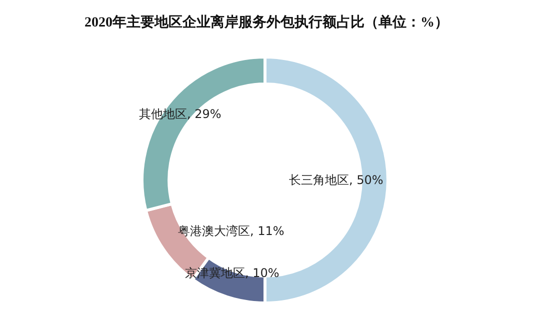  What do you see at coordinates (231, 231) in the screenshot?
I see `slice-label: 粤港澳大湾区, 11%` at bounding box center [231, 231].